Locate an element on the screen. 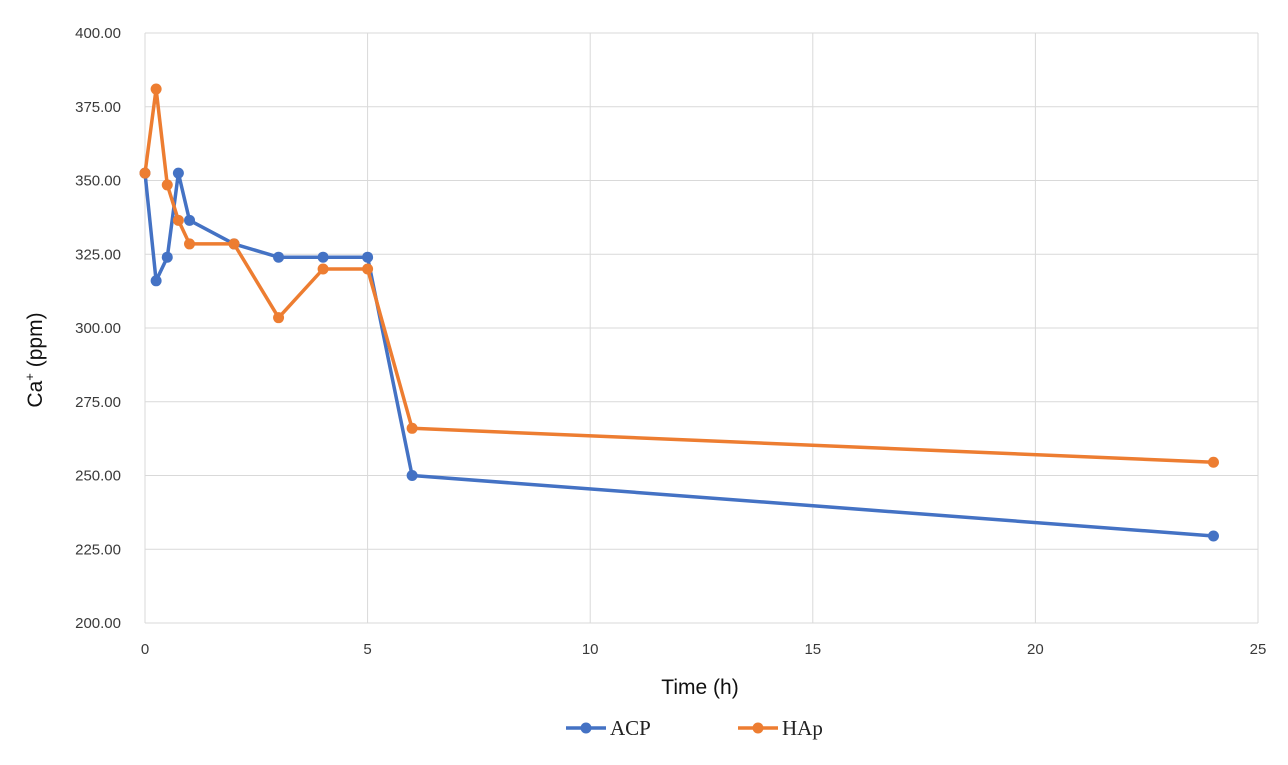 The height and width of the screenshot is (765, 1288). x-tick-label: 15 is located at coordinates (812, 649).